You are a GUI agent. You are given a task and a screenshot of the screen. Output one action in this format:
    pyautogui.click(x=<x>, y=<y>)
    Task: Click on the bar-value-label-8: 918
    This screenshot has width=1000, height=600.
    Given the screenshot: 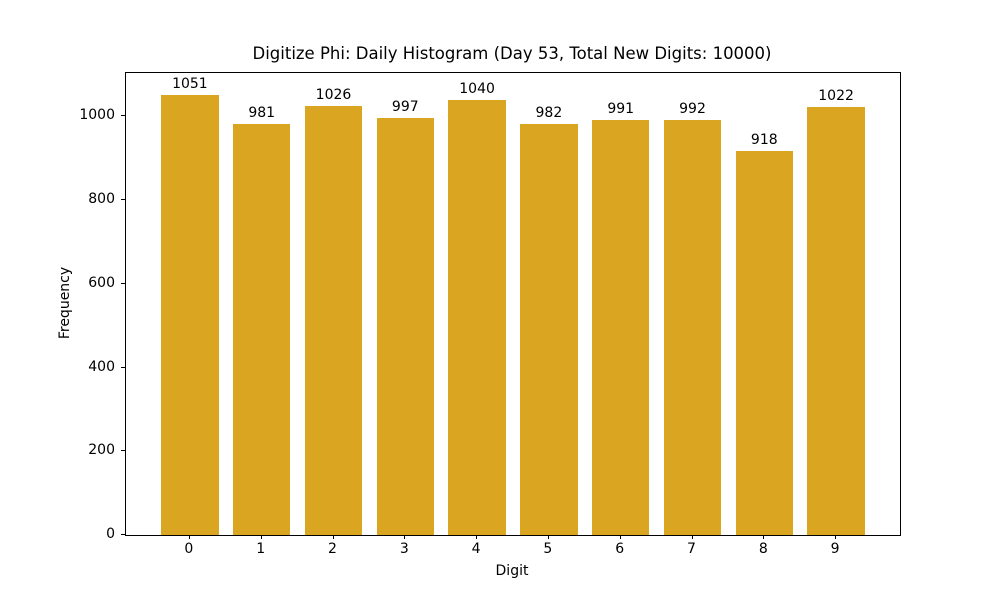 What is the action you would take?
    pyautogui.click(x=764, y=139)
    